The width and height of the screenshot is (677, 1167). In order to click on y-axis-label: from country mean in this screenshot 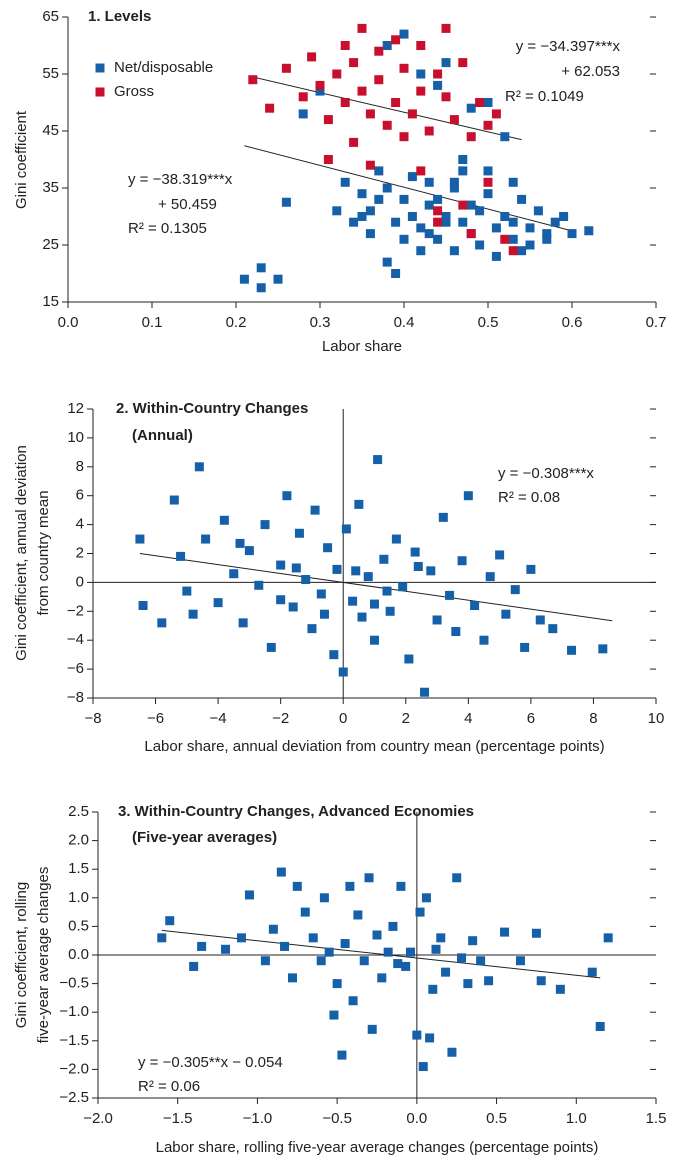, I will do `click(43, 552)`.